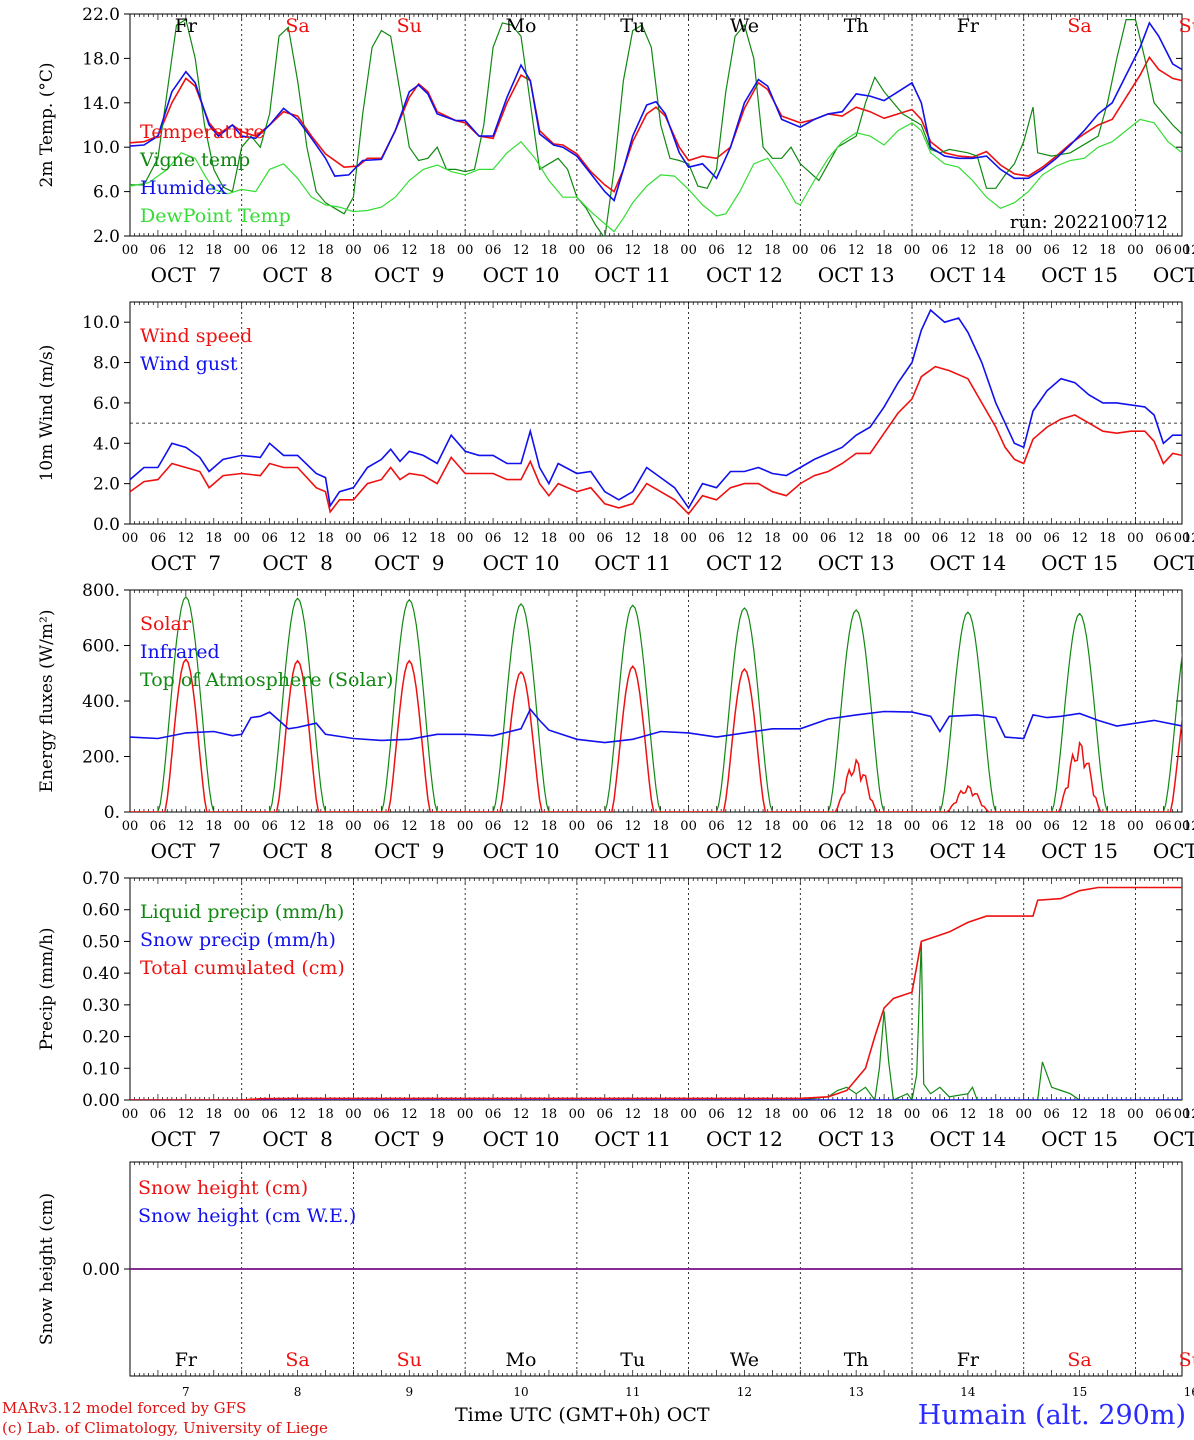 The width and height of the screenshot is (1194, 1440). I want to click on day-number-label: 16, so click(1189, 1392).